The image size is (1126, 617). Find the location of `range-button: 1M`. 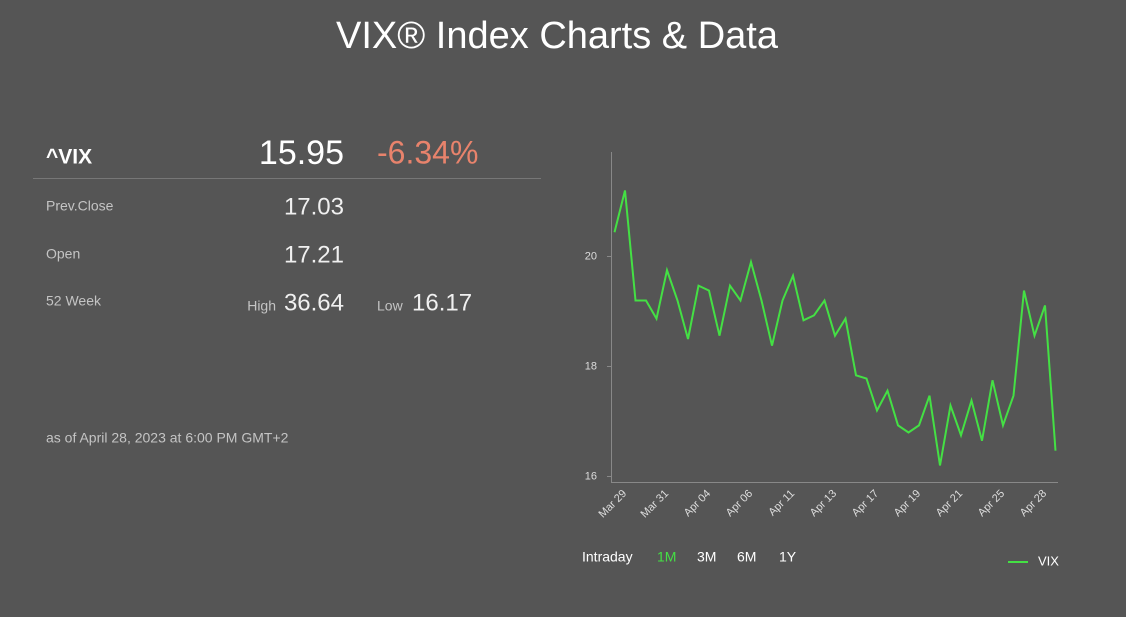

range-button: 1M is located at coordinates (666, 557).